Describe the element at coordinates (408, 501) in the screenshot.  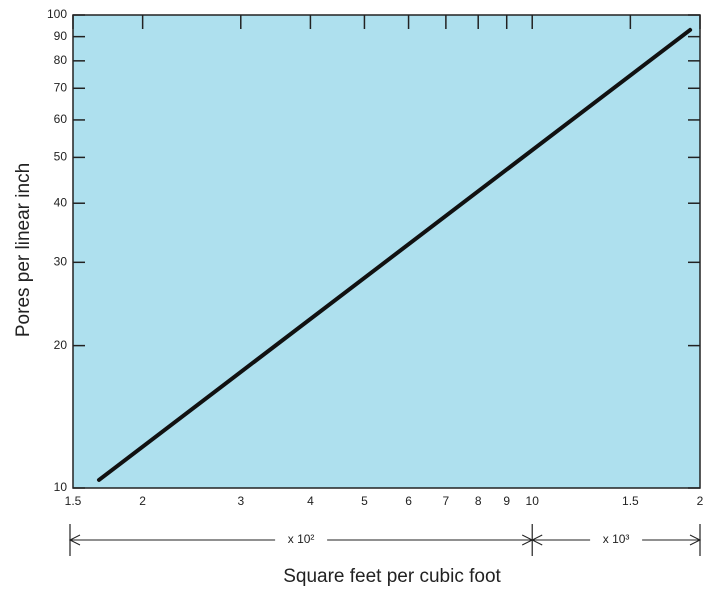
I see `x-tick-label: 6` at that location.